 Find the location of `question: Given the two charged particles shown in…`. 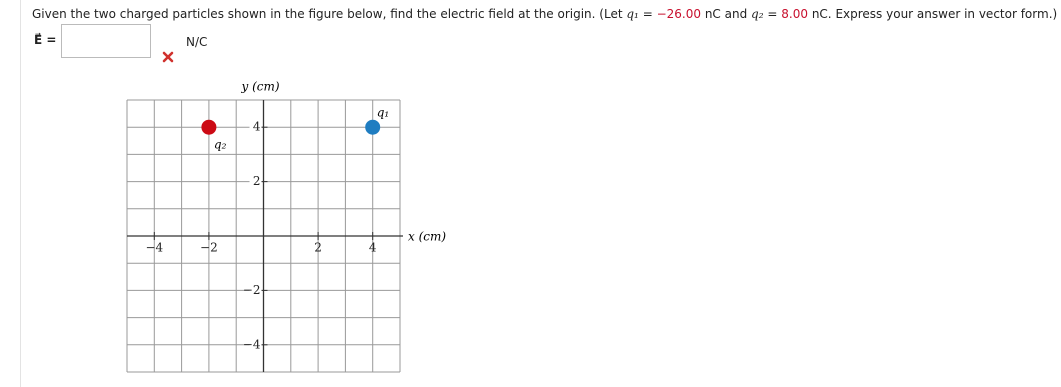

question: Given the two charged particles shown in… is located at coordinates (544, 14).